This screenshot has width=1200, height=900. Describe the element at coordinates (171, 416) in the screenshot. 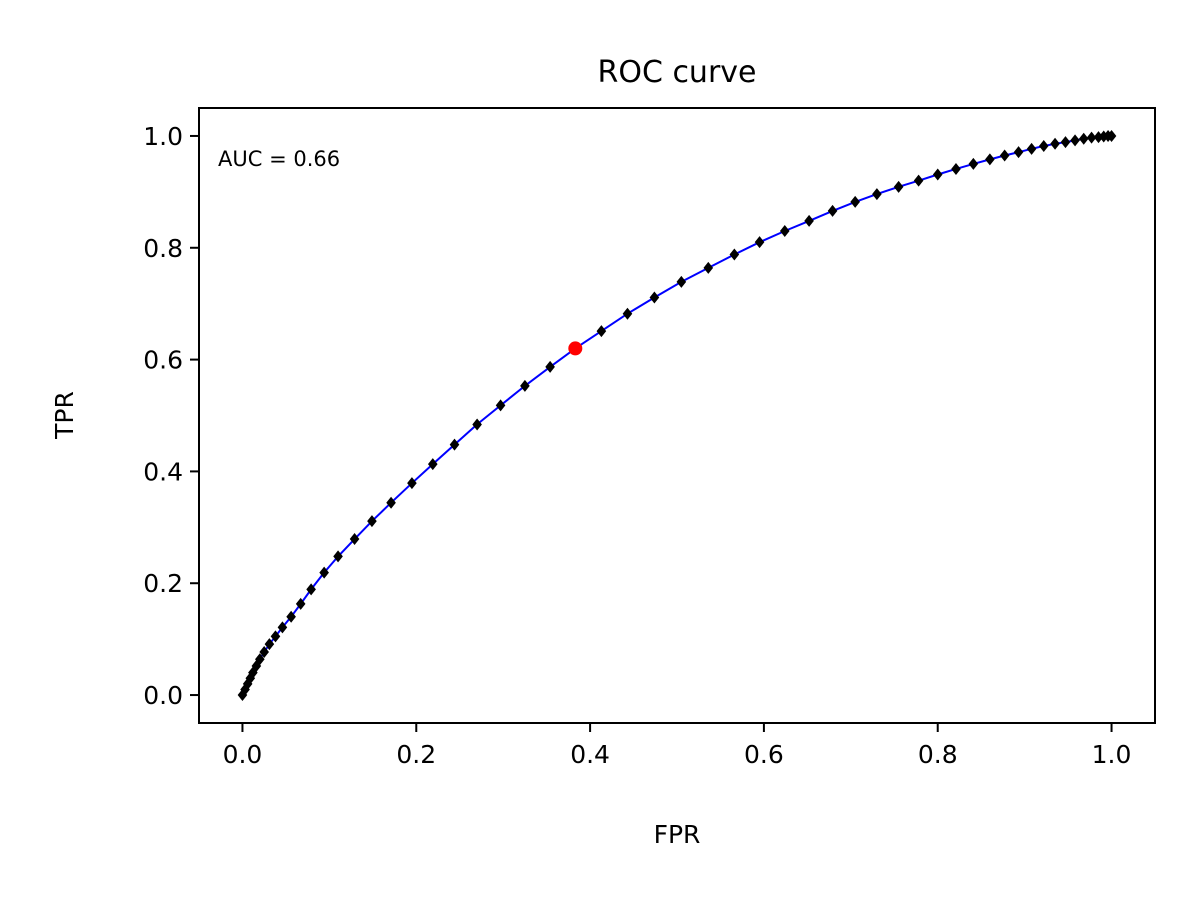

I see `y-axis: 0.0 0.2 0.4 0.6 0.8 1.0` at that location.